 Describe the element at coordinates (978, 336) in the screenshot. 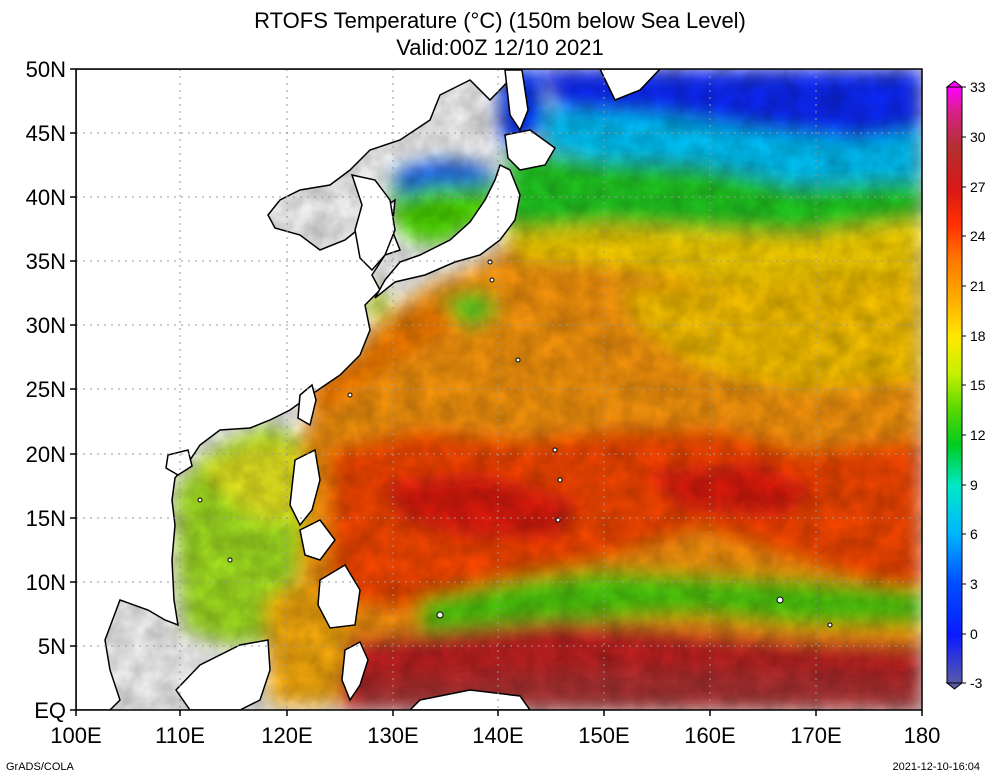

I see `colorbar-tick: 18` at that location.